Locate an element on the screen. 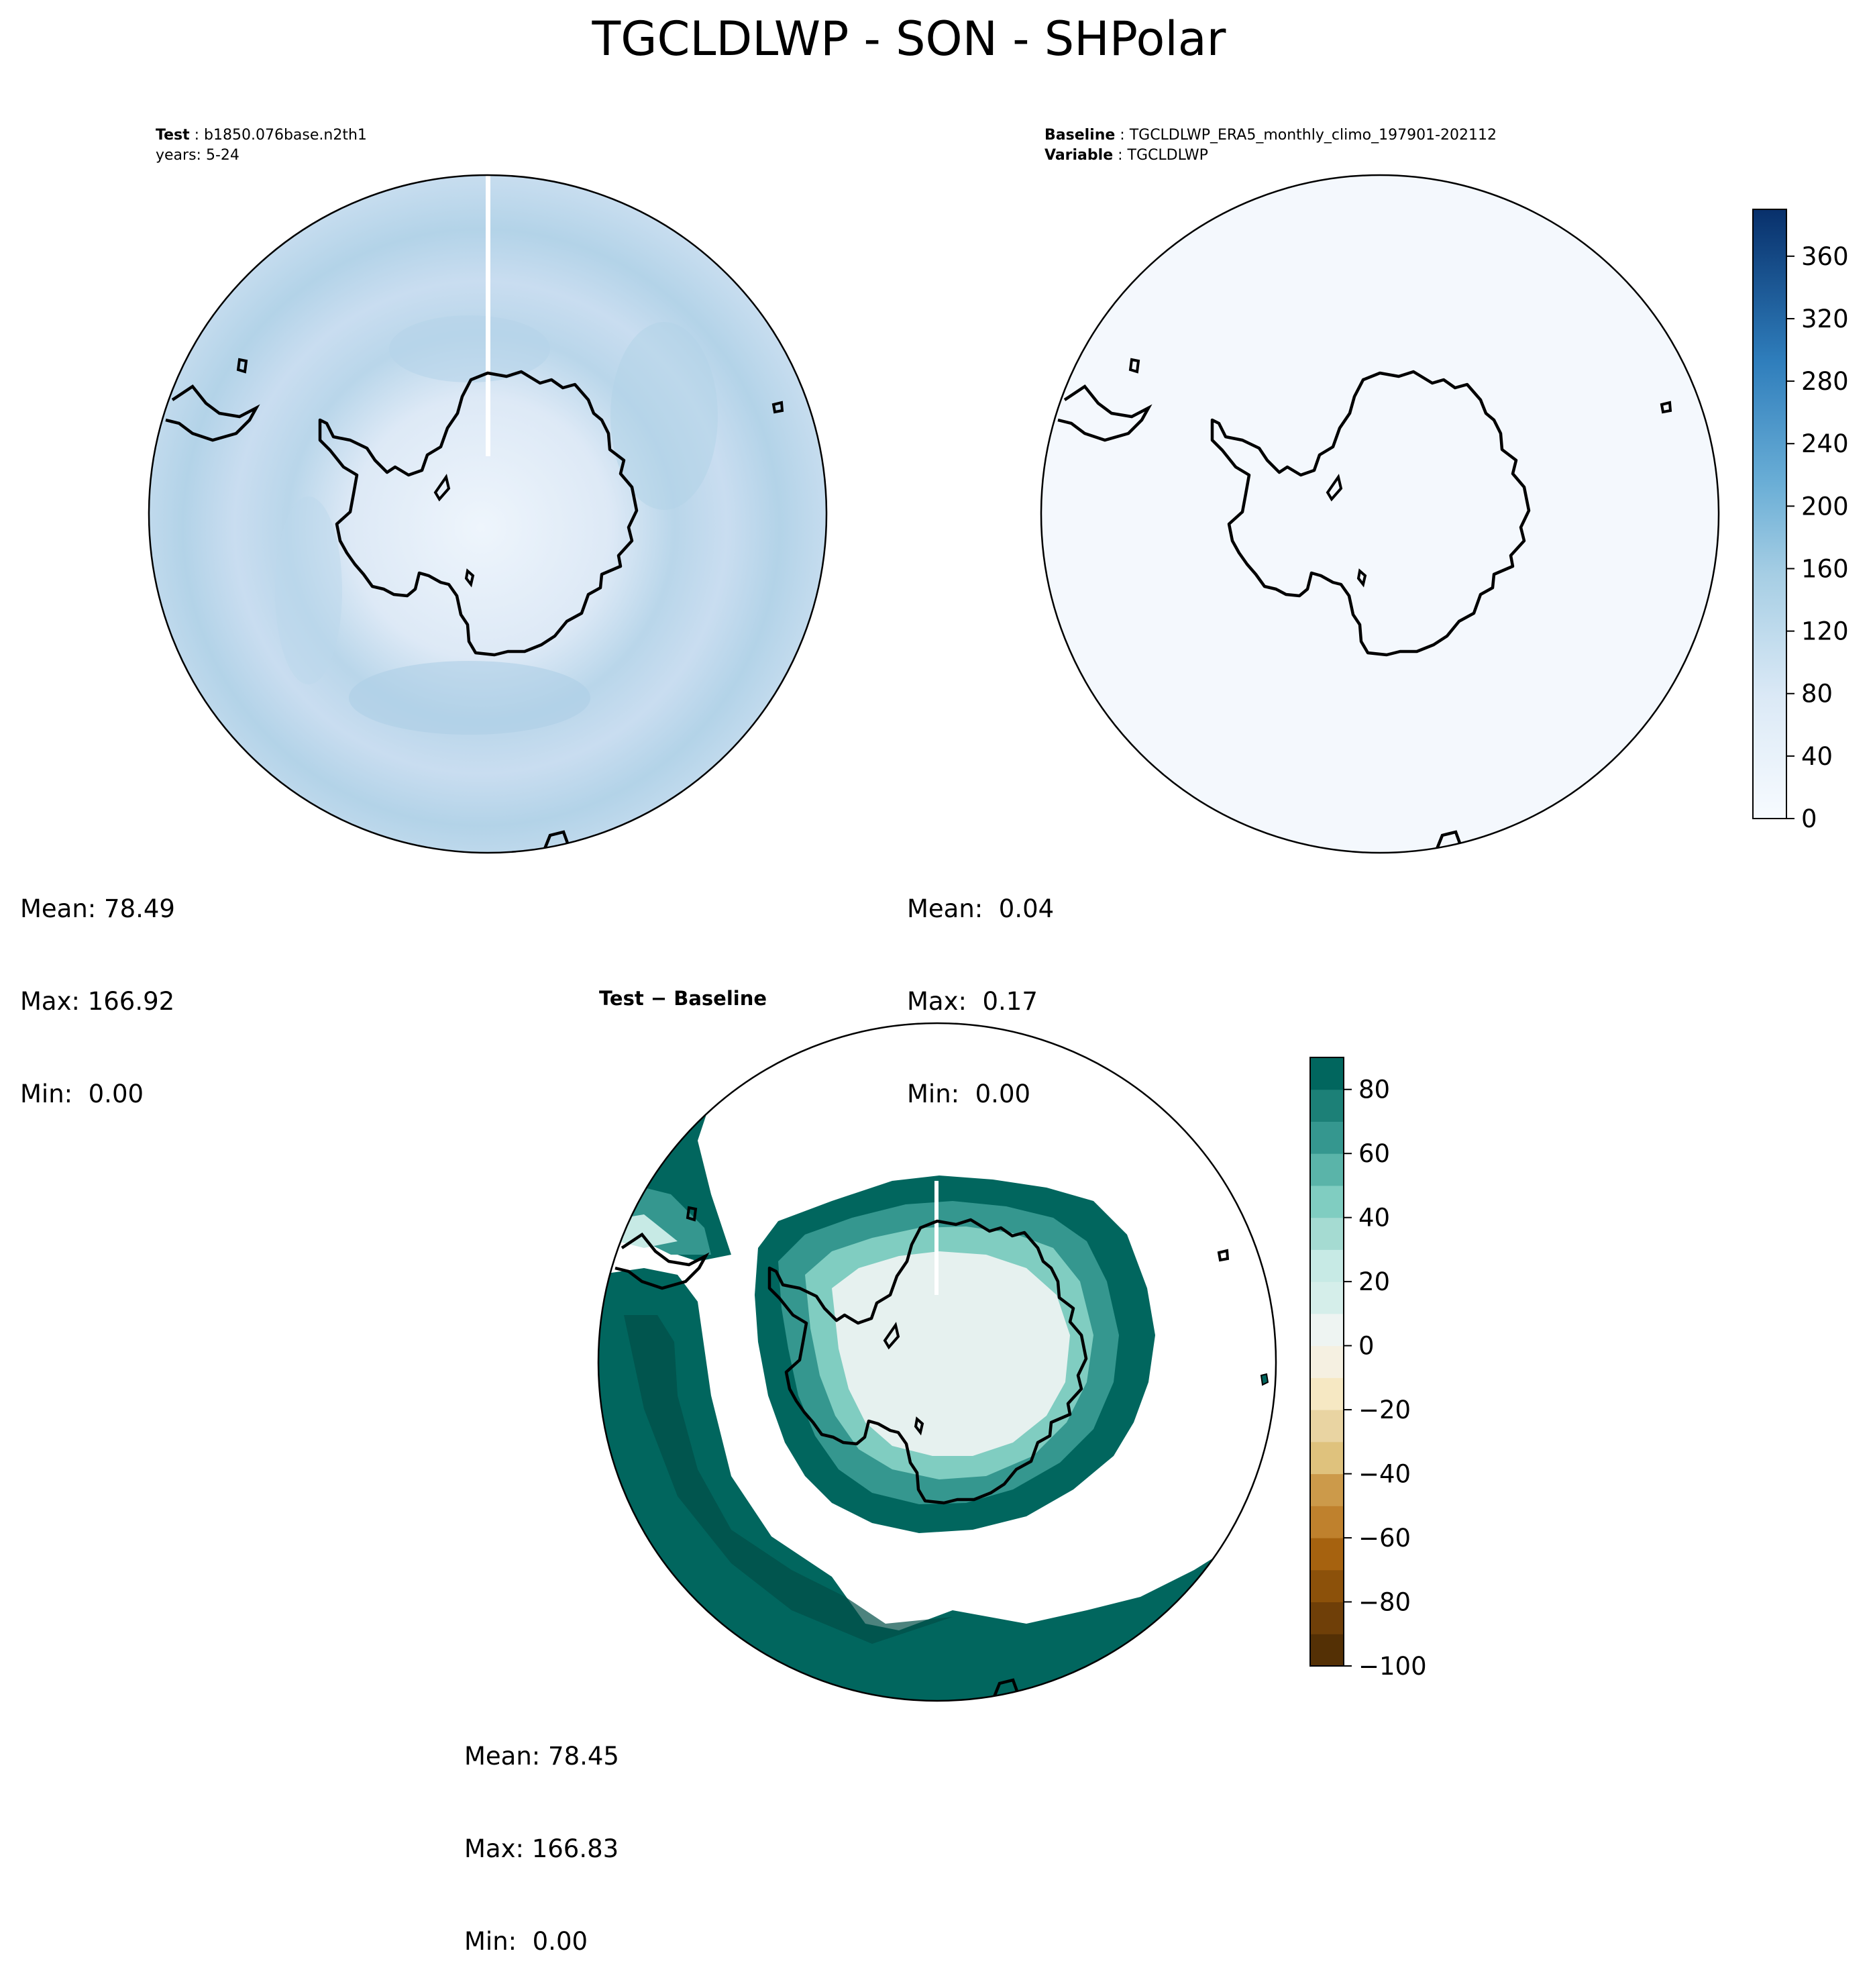  test-stats: Mean: 78.49 Max: 166.92 Min: 0.00 is located at coordinates (97, 986).